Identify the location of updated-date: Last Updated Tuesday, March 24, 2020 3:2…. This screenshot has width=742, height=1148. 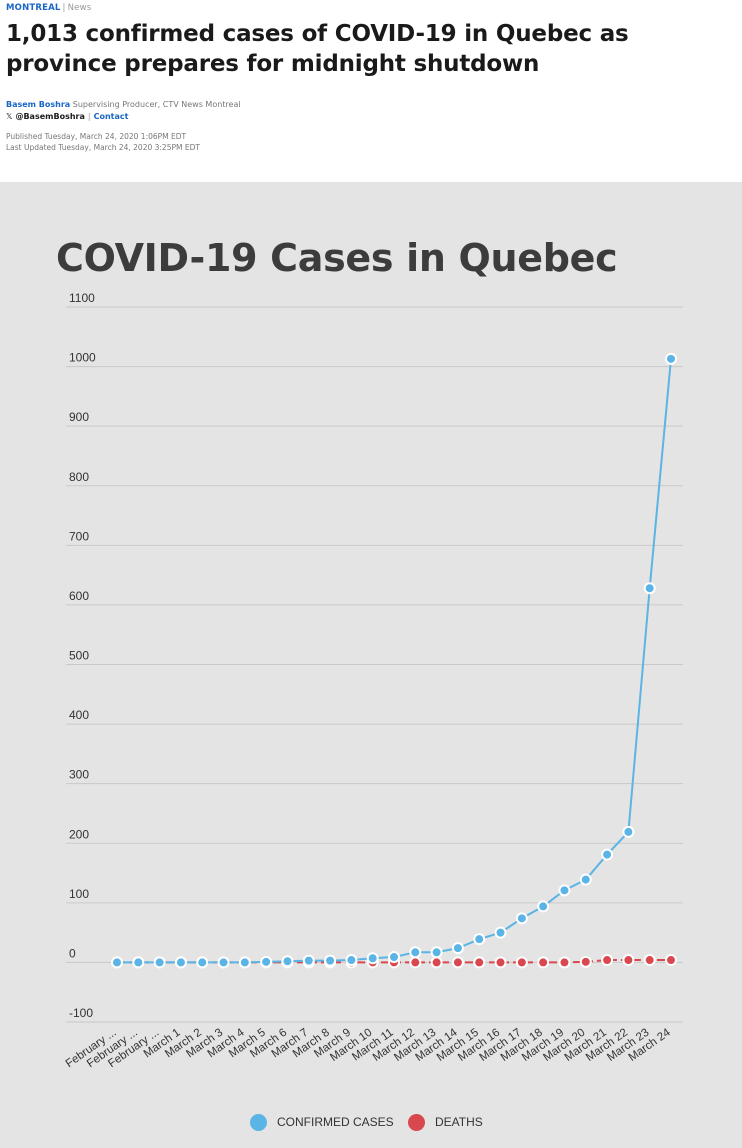
(103, 147).